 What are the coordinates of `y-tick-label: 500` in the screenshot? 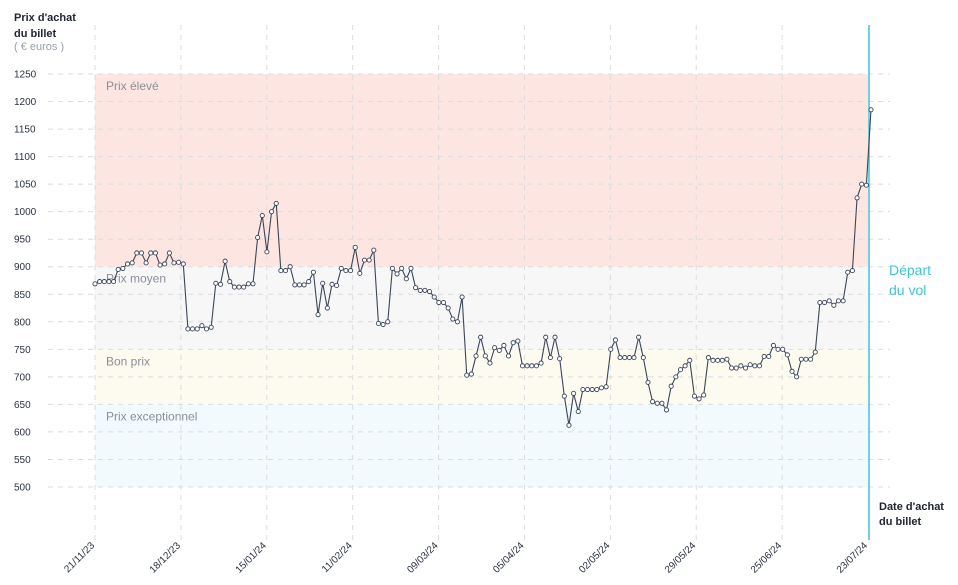 It's located at (22, 488).